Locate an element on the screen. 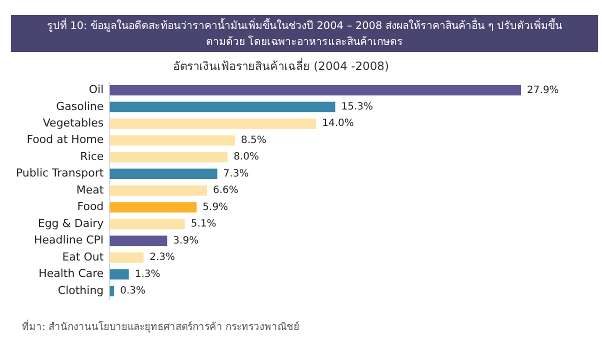 This screenshot has height=344, width=602. data-label: 5.1% is located at coordinates (203, 224).